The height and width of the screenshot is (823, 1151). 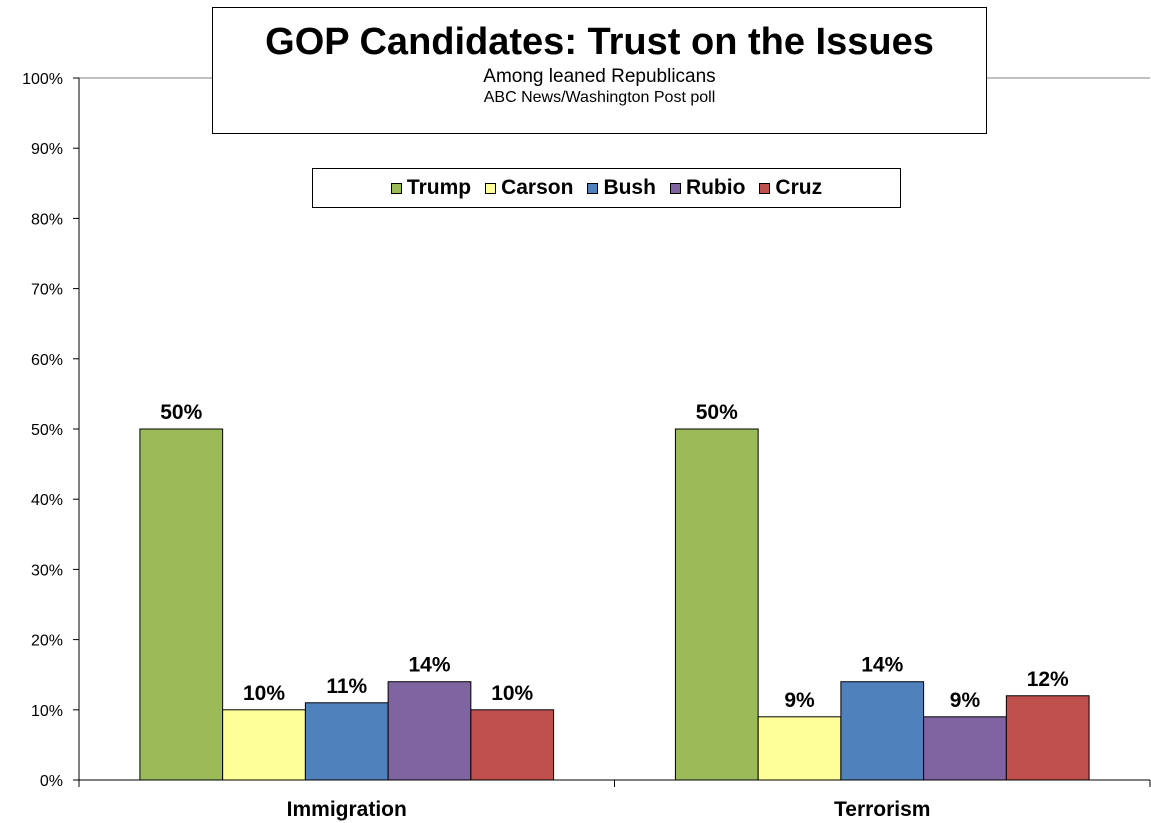 What do you see at coordinates (47, 360) in the screenshot?
I see `y-tick-label: 60%` at bounding box center [47, 360].